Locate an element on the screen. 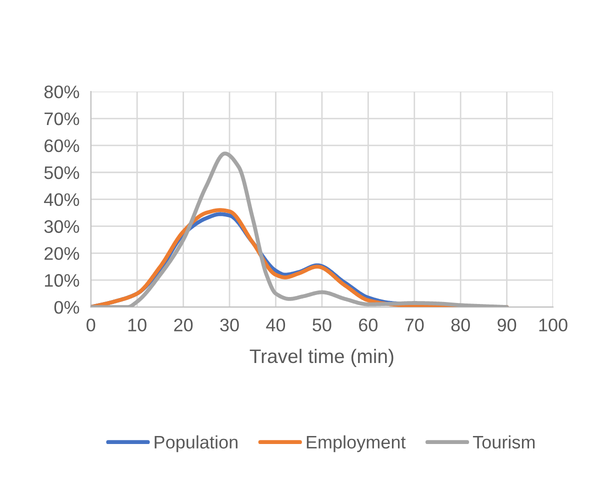  x-tick-label: 90 is located at coordinates (507, 325).